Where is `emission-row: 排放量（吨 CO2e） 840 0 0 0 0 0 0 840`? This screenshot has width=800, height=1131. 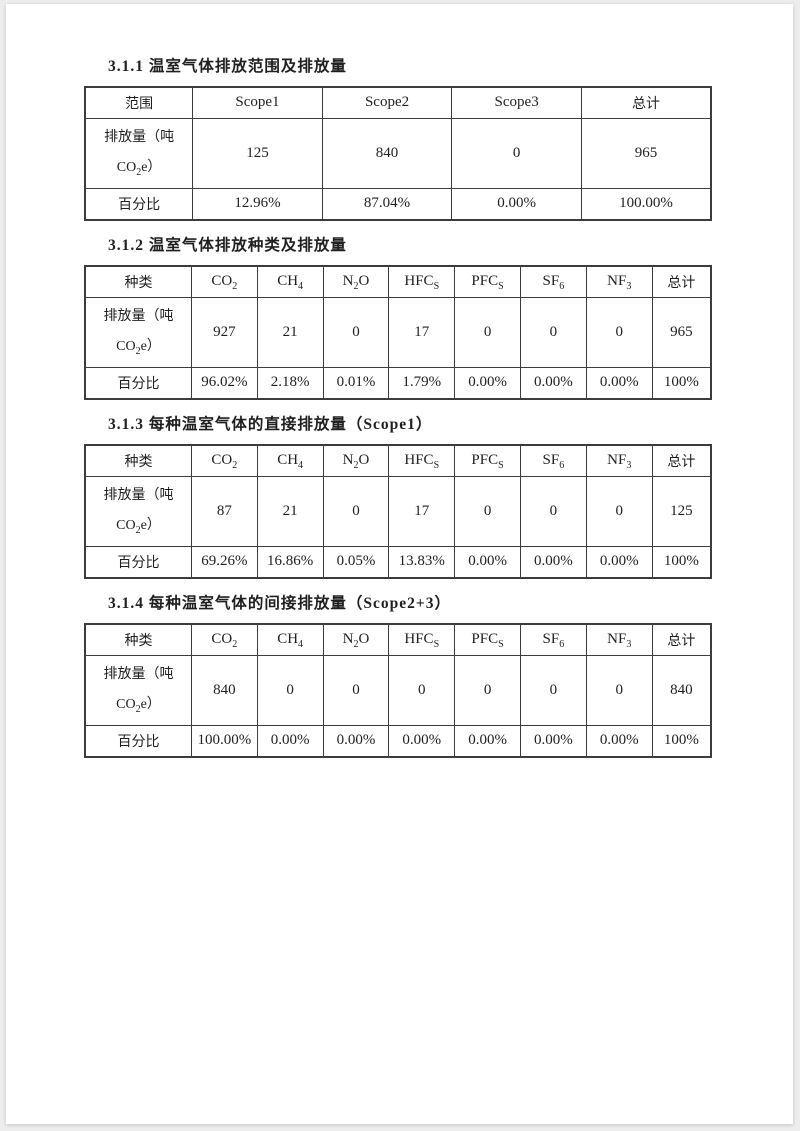
emission-row: 排放量（吨 CO2e） 840 0 0 0 0 0 0 840 is located at coordinates (398, 690).